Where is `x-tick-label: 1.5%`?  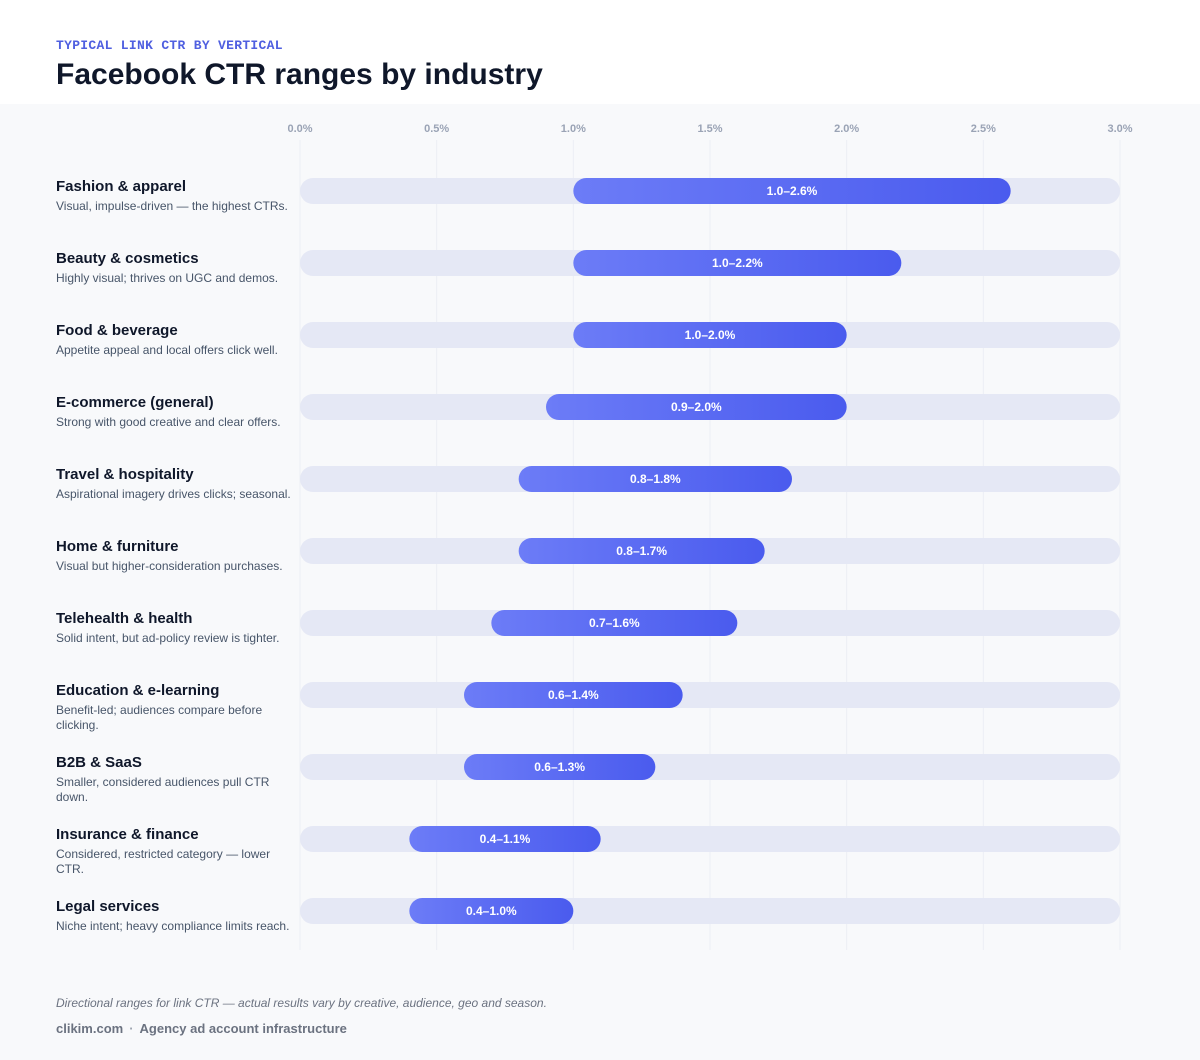 x-tick-label: 1.5% is located at coordinates (709, 129).